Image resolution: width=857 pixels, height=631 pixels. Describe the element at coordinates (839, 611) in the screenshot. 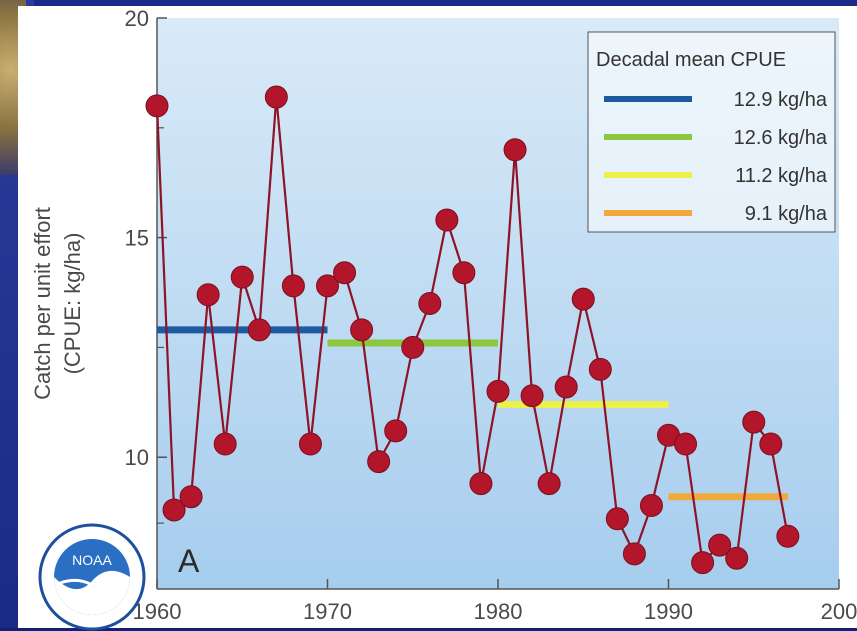

I see `x-tick-label: 200` at that location.